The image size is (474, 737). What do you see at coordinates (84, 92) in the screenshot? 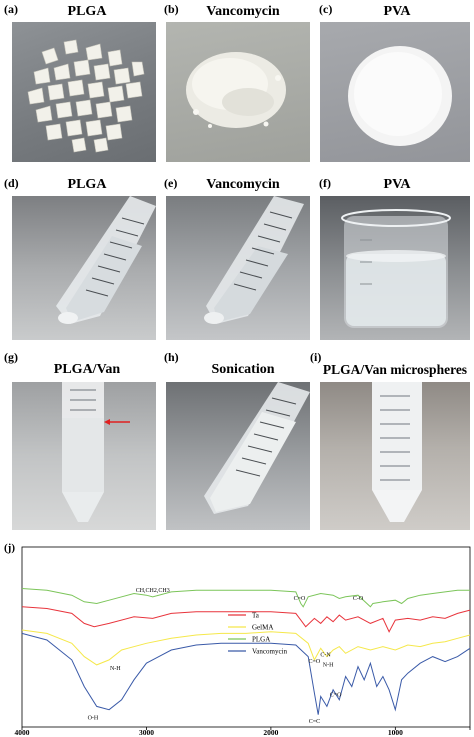
I see `plga-pellets-photo` at bounding box center [84, 92].